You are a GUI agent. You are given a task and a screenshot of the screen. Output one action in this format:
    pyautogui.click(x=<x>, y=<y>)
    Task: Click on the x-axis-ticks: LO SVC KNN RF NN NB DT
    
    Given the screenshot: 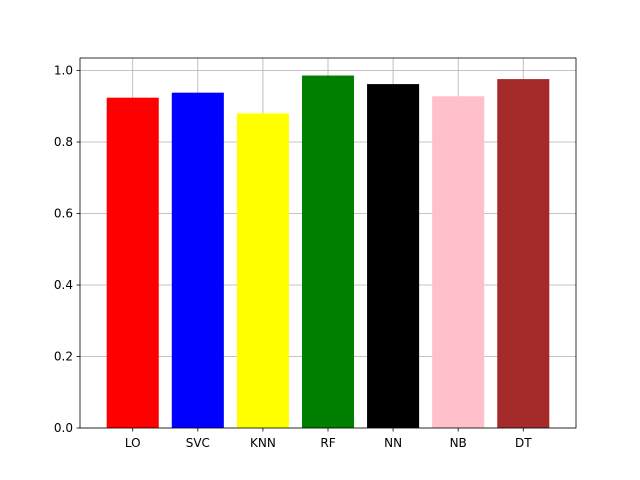 What is the action you would take?
    pyautogui.click(x=328, y=439)
    